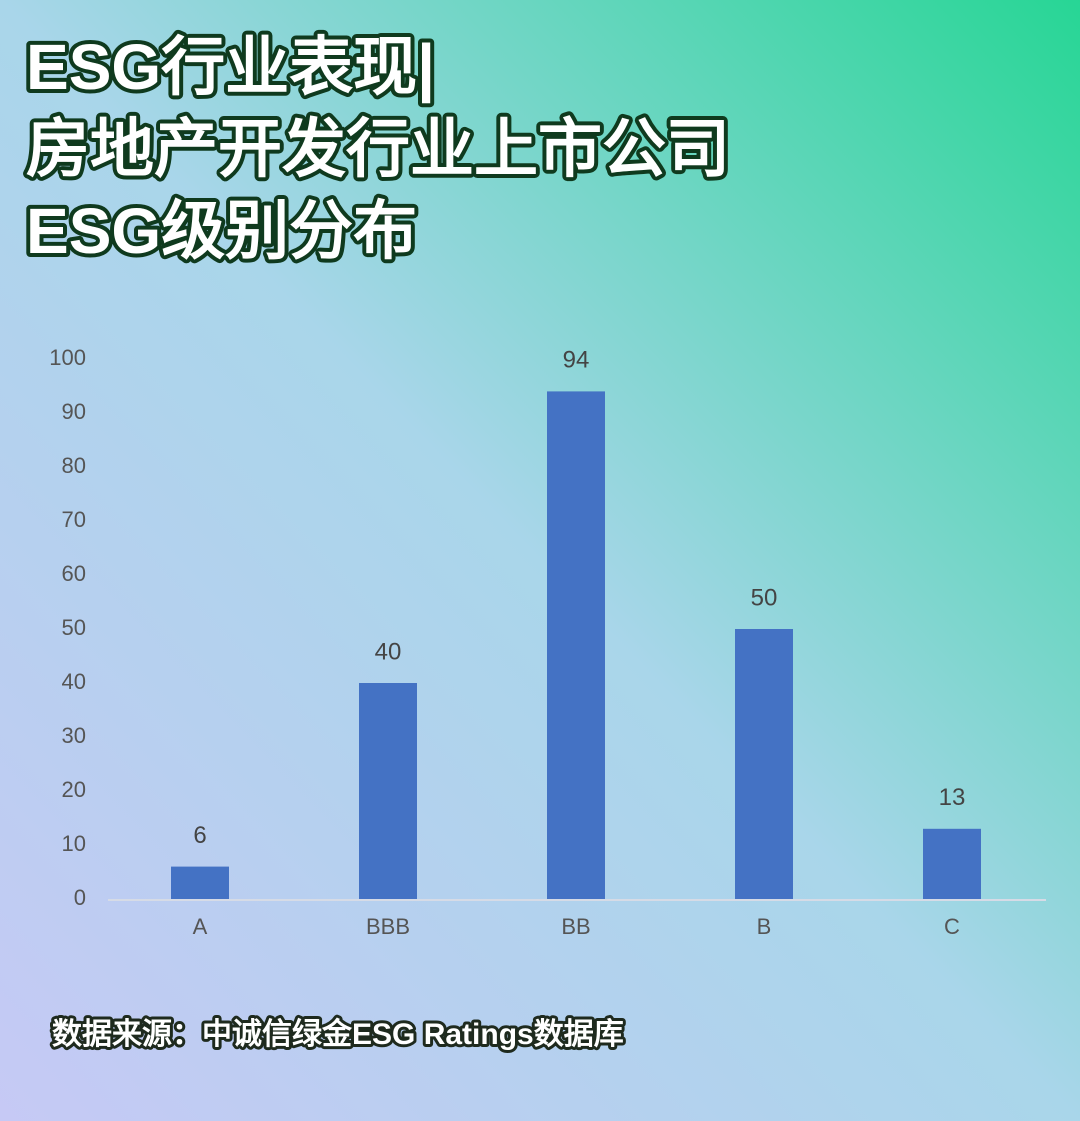 The width and height of the screenshot is (1080, 1121). What do you see at coordinates (764, 926) in the screenshot?
I see `x-tick-label: B` at bounding box center [764, 926].